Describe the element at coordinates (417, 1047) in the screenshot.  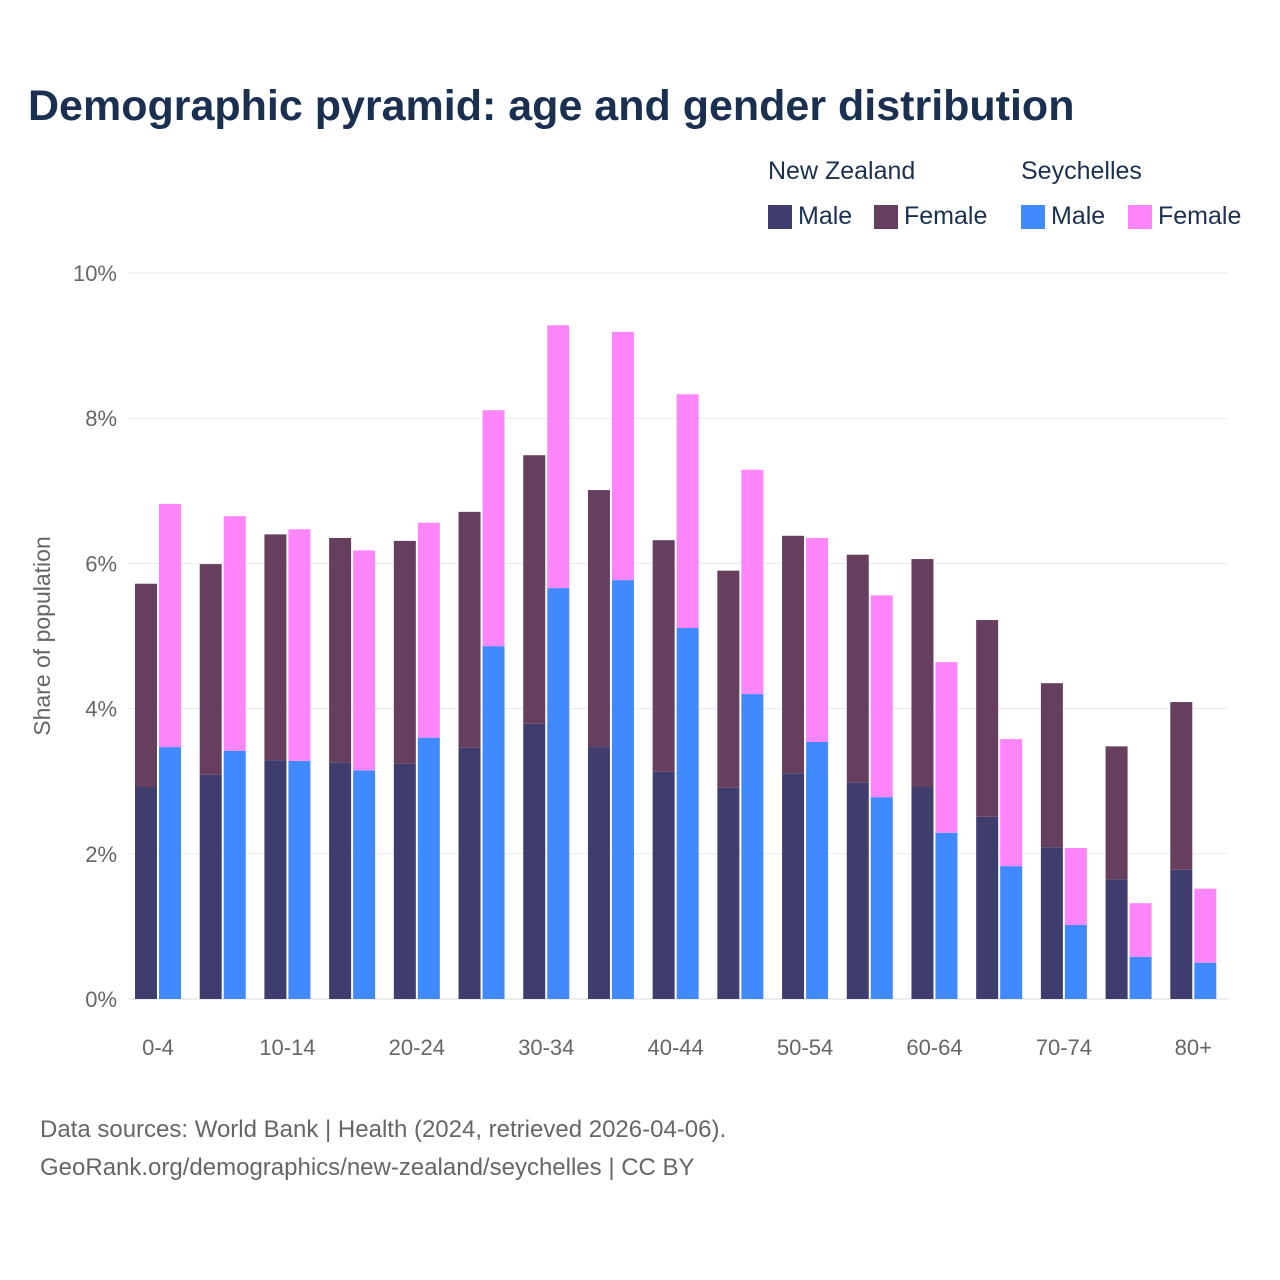
I see `x-tick-label: 20-24` at that location.